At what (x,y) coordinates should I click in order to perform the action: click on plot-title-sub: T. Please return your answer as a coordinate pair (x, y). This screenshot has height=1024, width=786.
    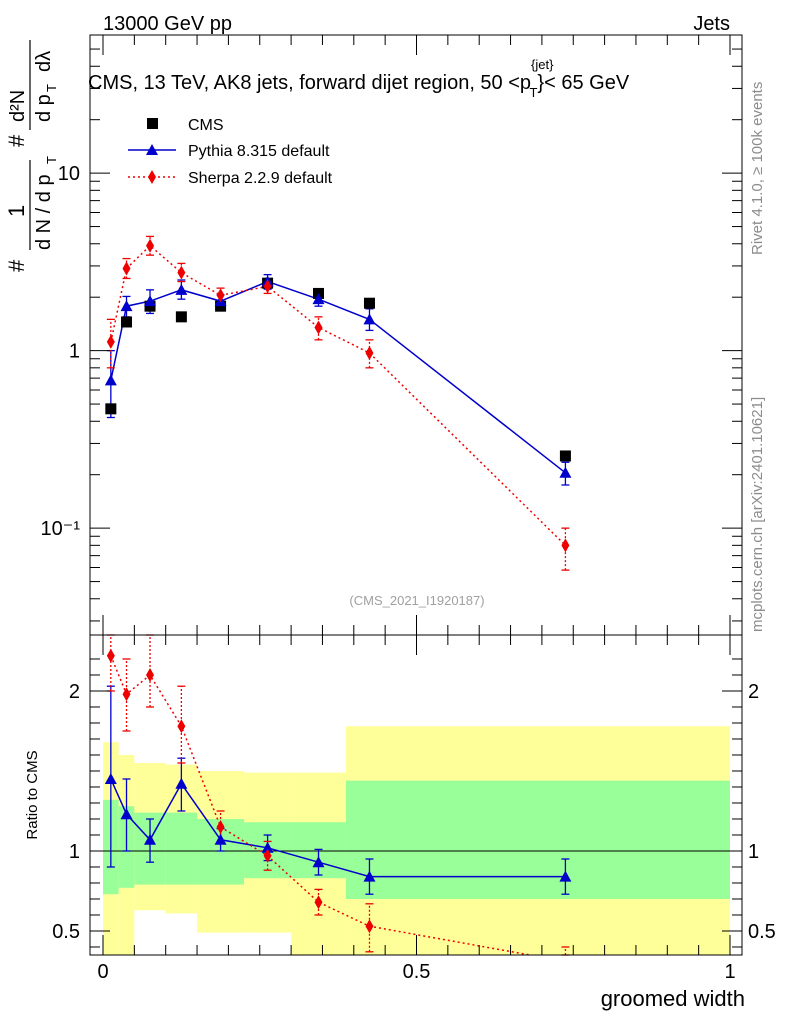
    Looking at the image, I should click on (533, 92).